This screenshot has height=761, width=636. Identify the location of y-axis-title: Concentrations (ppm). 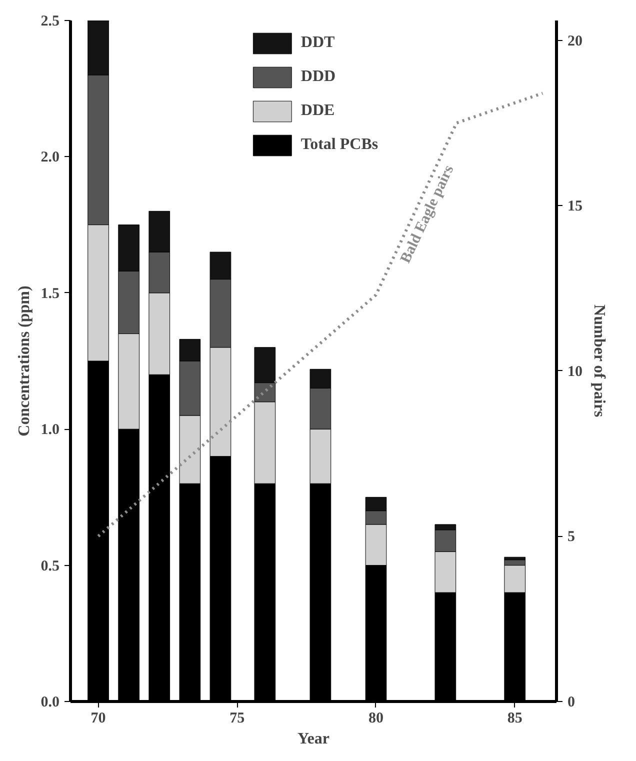
(24, 361).